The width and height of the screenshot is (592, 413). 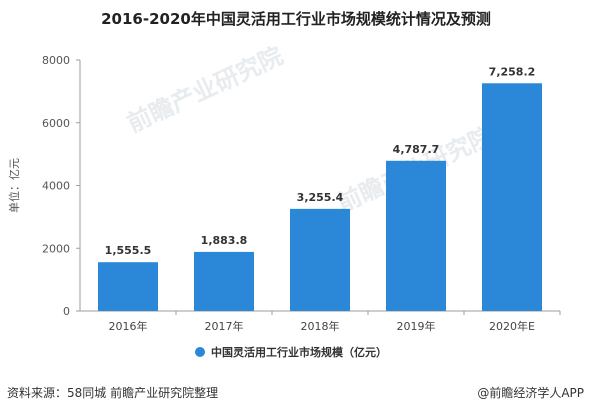 I want to click on legend-label: 中国灵活用工行业市场规模（亿元）, so click(x=299, y=352).